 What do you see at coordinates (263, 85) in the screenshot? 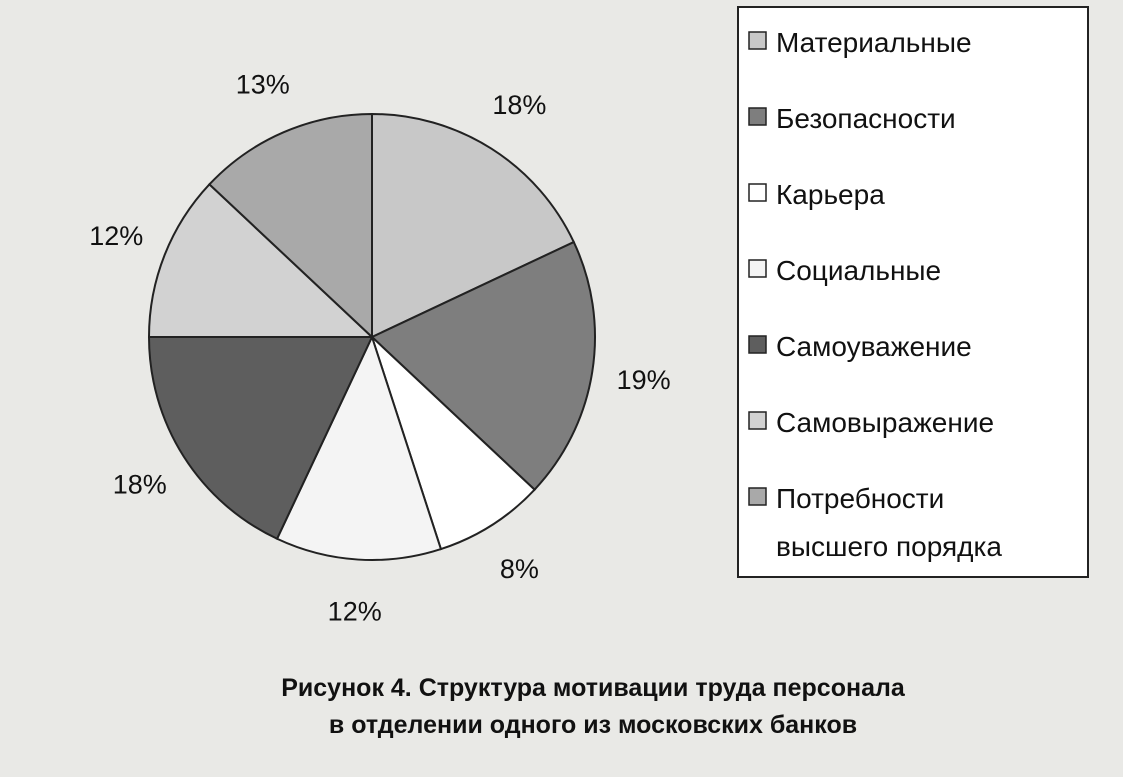
I see `percent-label-7: 13%` at bounding box center [263, 85].